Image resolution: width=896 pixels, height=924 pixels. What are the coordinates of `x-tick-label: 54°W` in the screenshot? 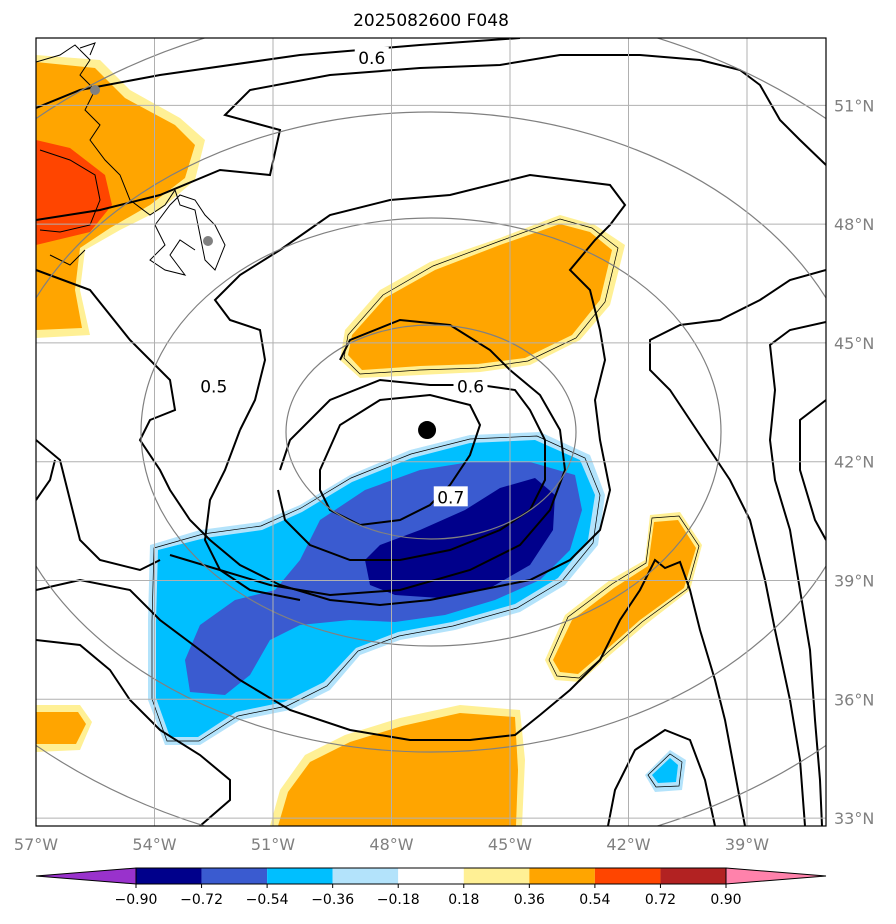 It's located at (154, 844).